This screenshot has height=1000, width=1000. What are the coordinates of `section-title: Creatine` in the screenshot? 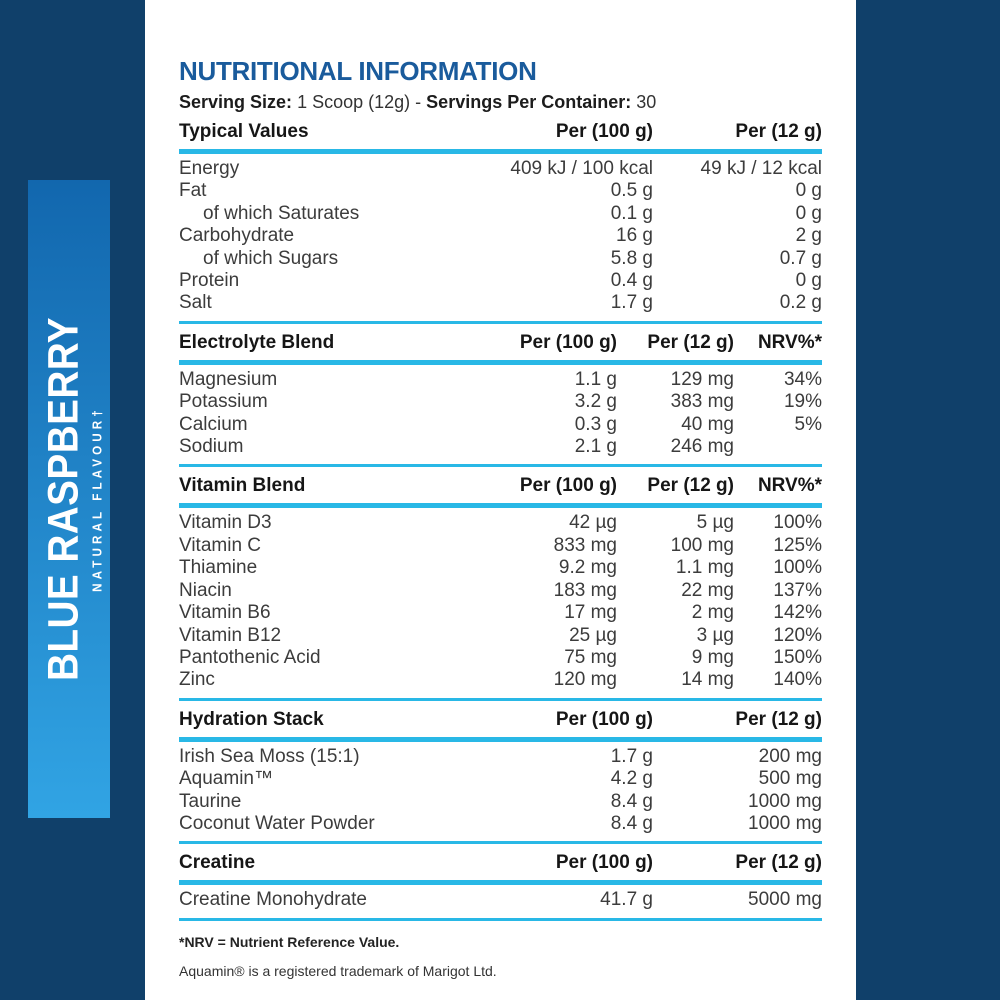 It's located at (217, 863).